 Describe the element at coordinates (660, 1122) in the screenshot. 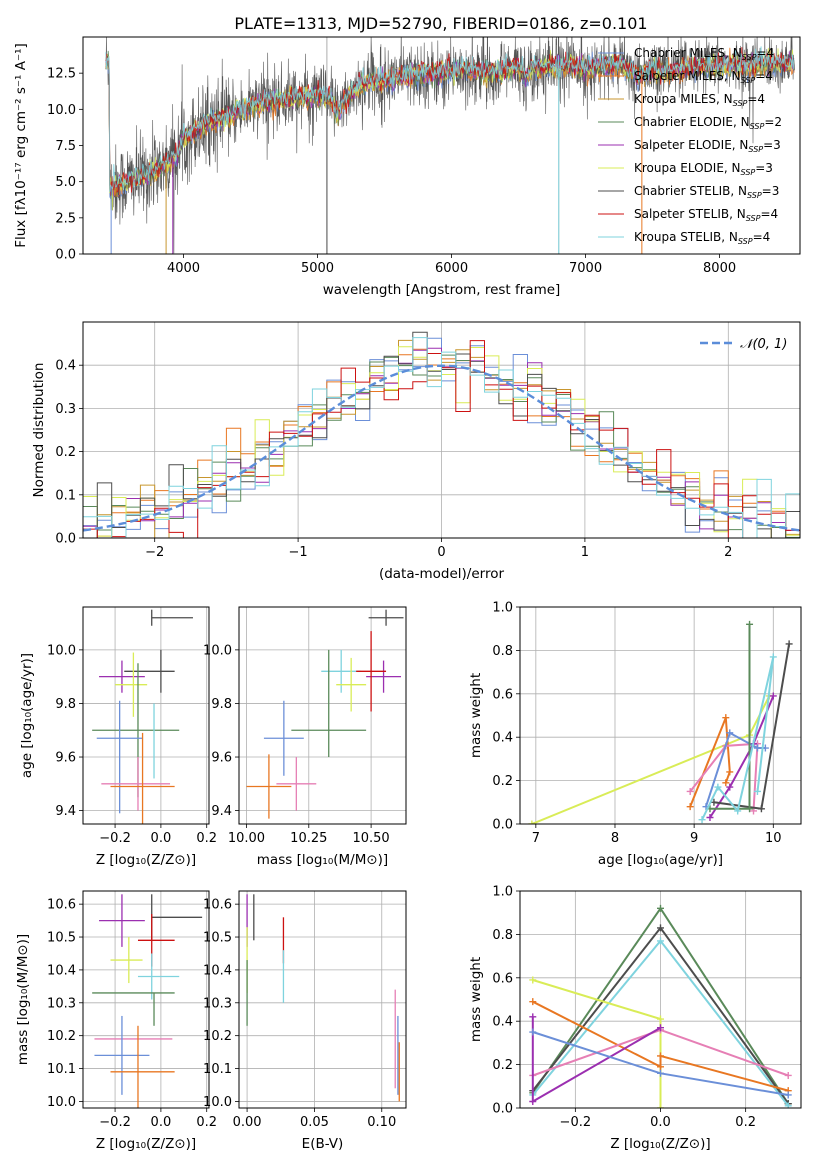

I see `Z-weight-xtick-label: 0.0` at that location.